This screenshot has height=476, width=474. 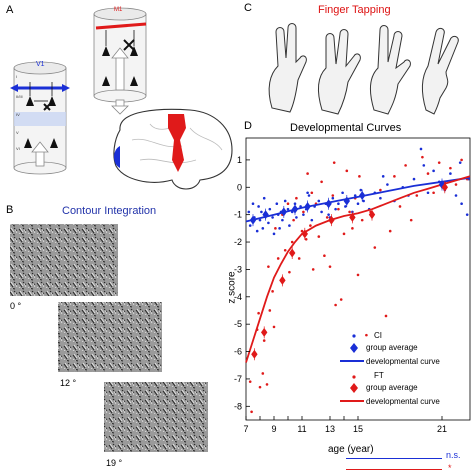 What do you see at coordinates (378, 335) in the screenshot?
I see `legend-ci-text: CI` at bounding box center [378, 335].